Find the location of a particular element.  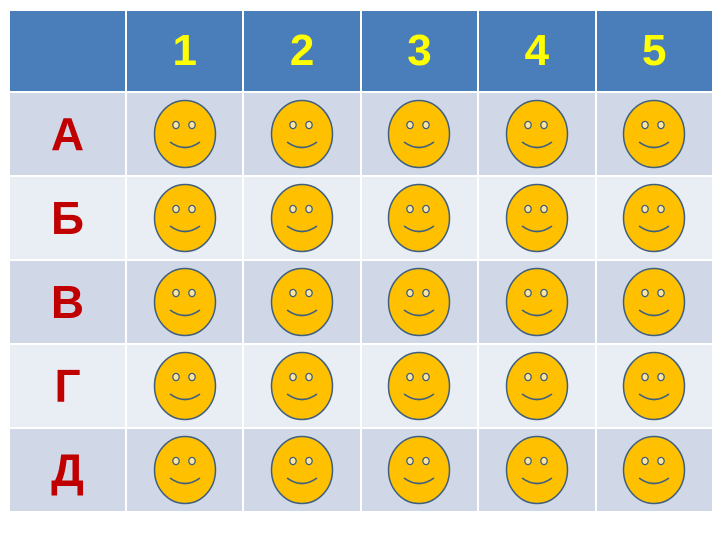

column-header-2: 2 is located at coordinates (302, 51).